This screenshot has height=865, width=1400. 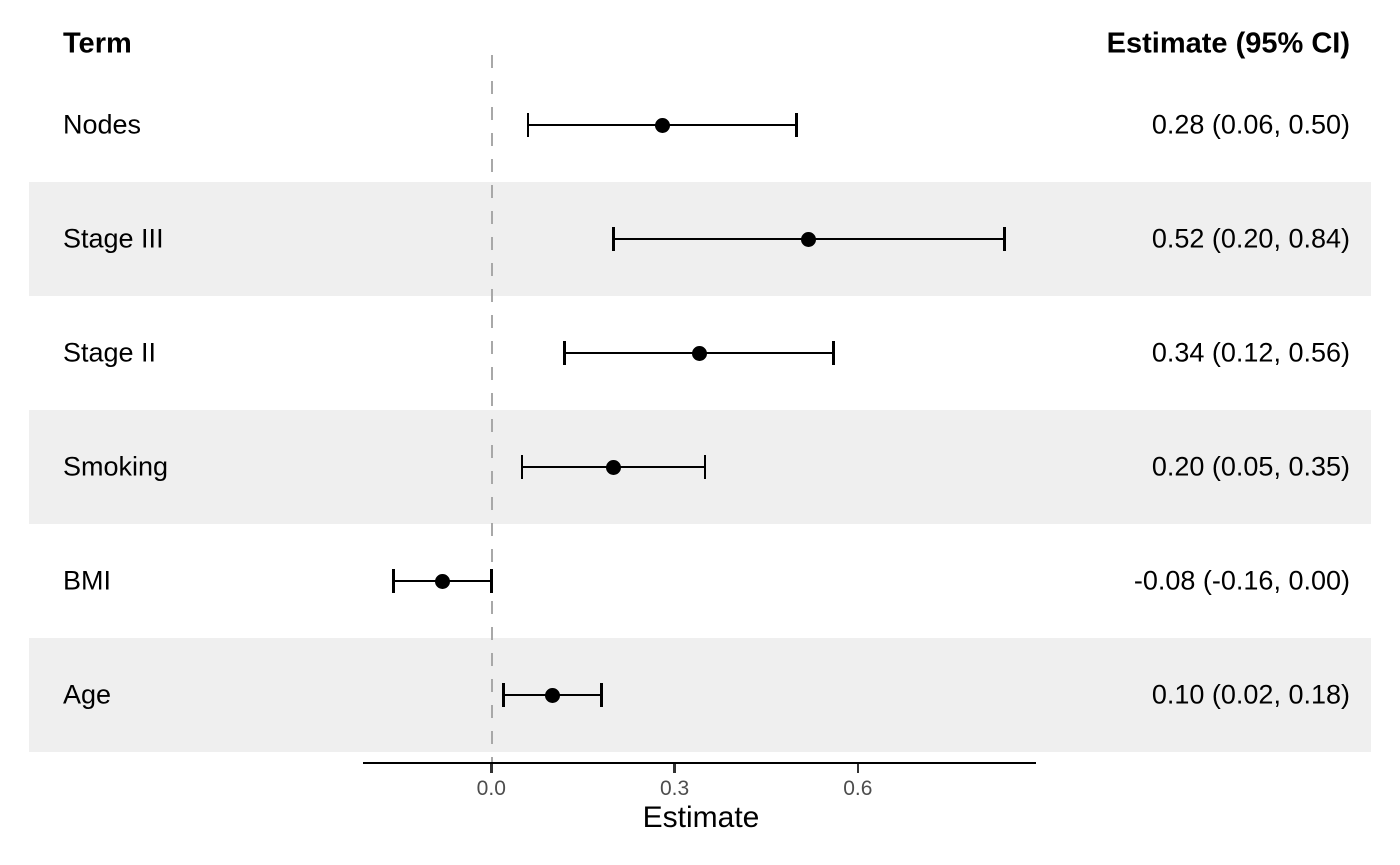 I want to click on term-label: Nodes, so click(x=102, y=124).